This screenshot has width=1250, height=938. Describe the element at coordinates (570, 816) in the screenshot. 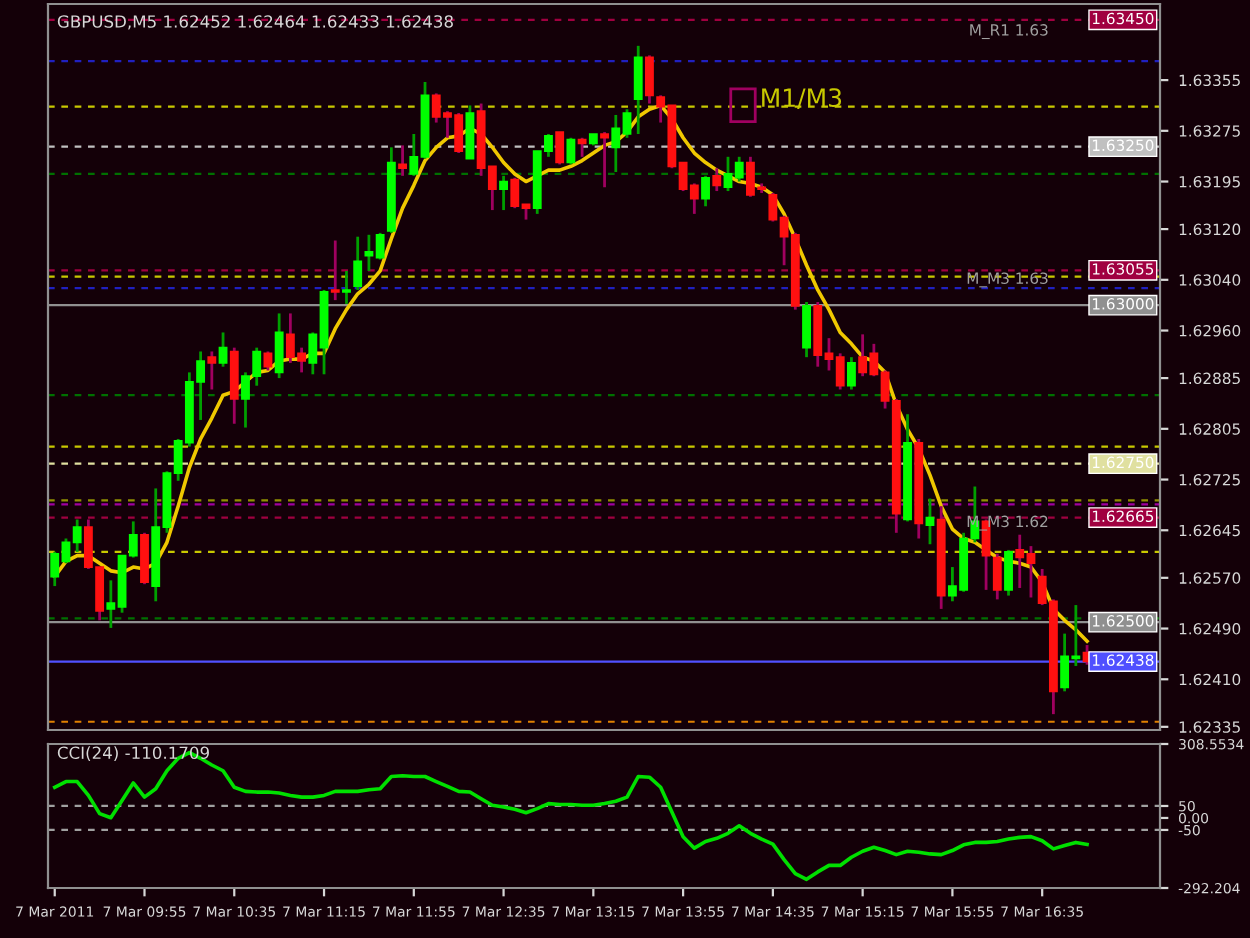

I see `line-series` at that location.